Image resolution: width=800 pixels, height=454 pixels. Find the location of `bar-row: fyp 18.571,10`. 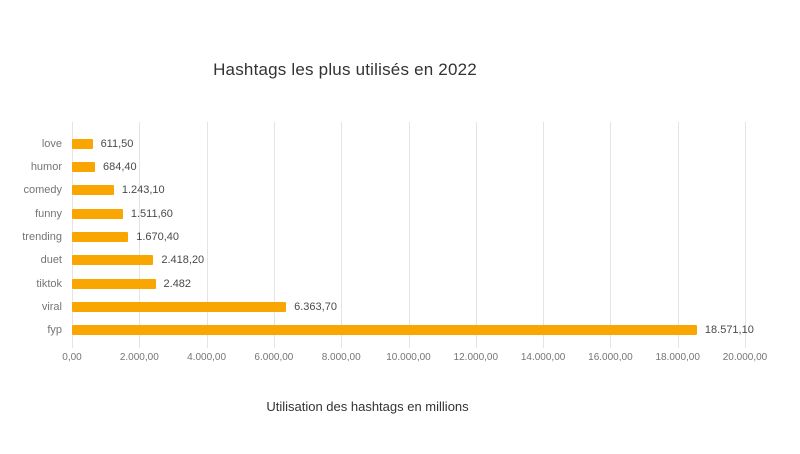

bar-row: fyp 18.571,10 is located at coordinates (400, 330).